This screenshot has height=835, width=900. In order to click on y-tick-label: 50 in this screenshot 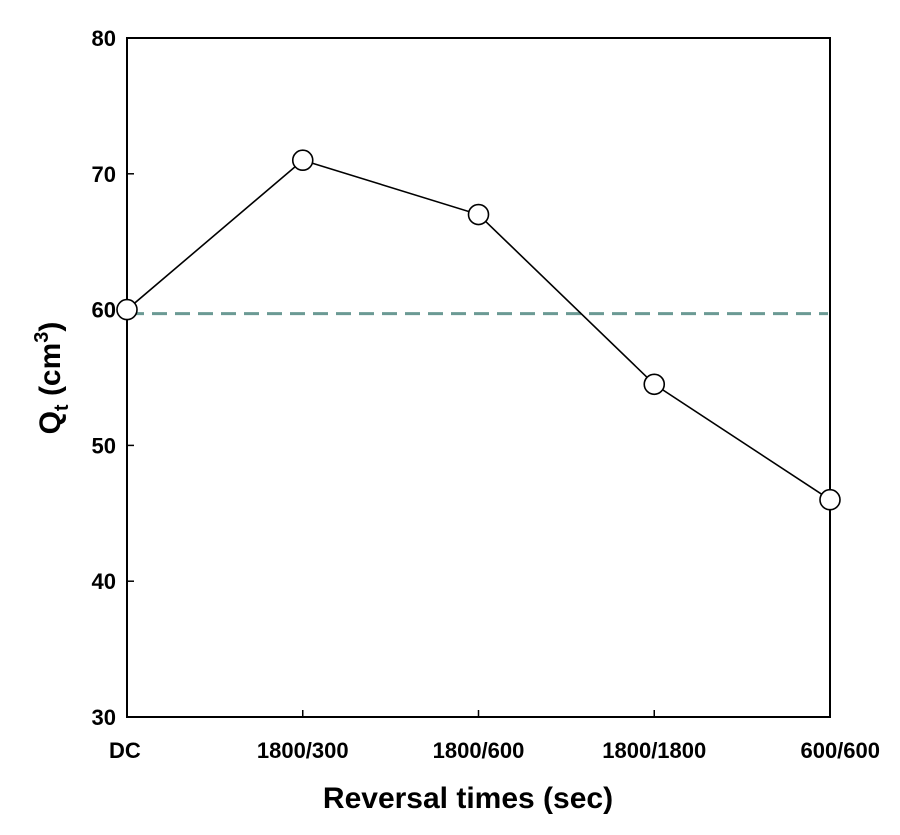, I will do `click(104, 445)`.